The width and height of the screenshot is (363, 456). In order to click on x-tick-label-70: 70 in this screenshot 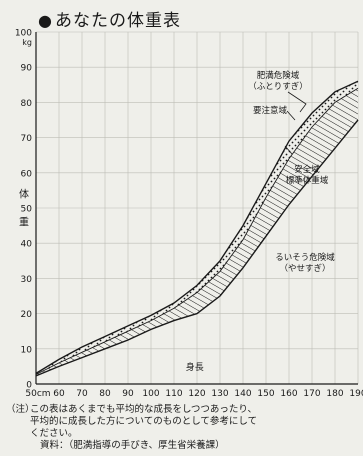, I will do `click(82, 394)`.